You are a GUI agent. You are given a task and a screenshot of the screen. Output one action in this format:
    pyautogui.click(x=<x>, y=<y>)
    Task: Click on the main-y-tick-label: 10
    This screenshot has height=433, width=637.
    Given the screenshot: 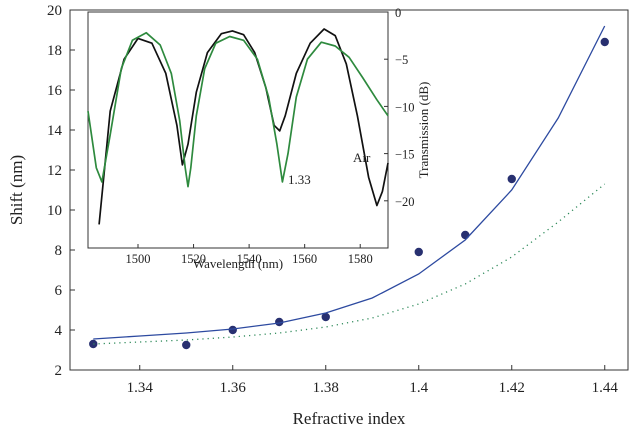 What is the action you would take?
    pyautogui.click(x=54, y=211)
    